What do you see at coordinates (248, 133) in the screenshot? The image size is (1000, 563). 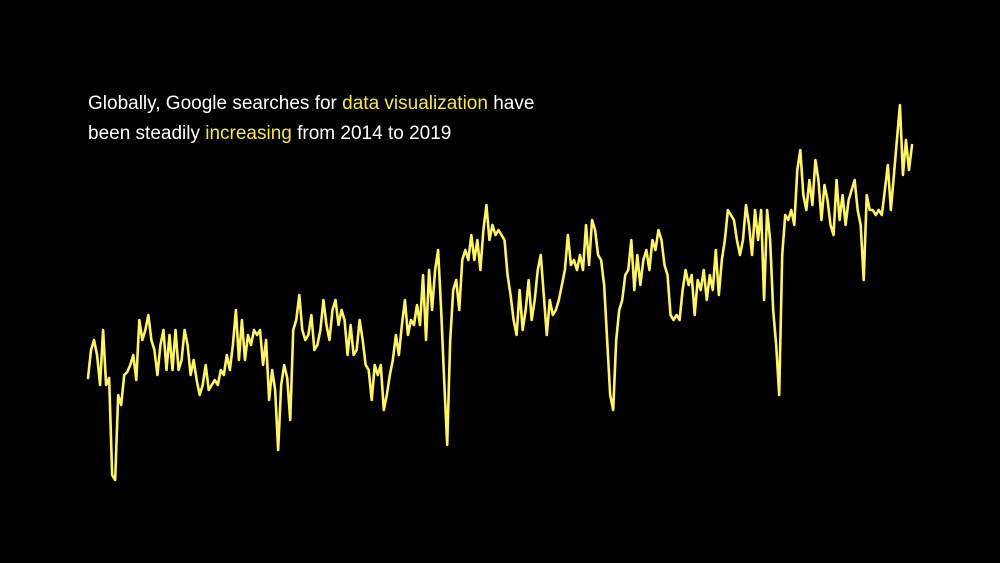 I see `title-segment: increasing` at bounding box center [248, 133].